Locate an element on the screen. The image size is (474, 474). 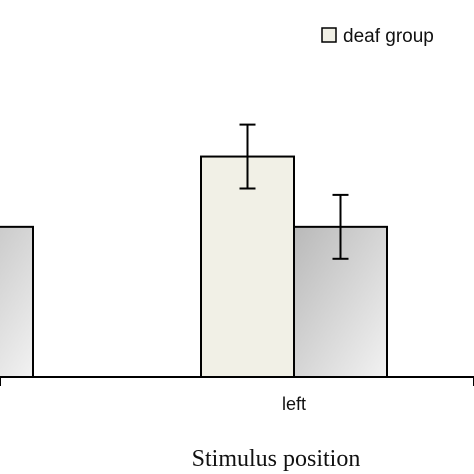
x-tick-labels: left is located at coordinates (294, 404).